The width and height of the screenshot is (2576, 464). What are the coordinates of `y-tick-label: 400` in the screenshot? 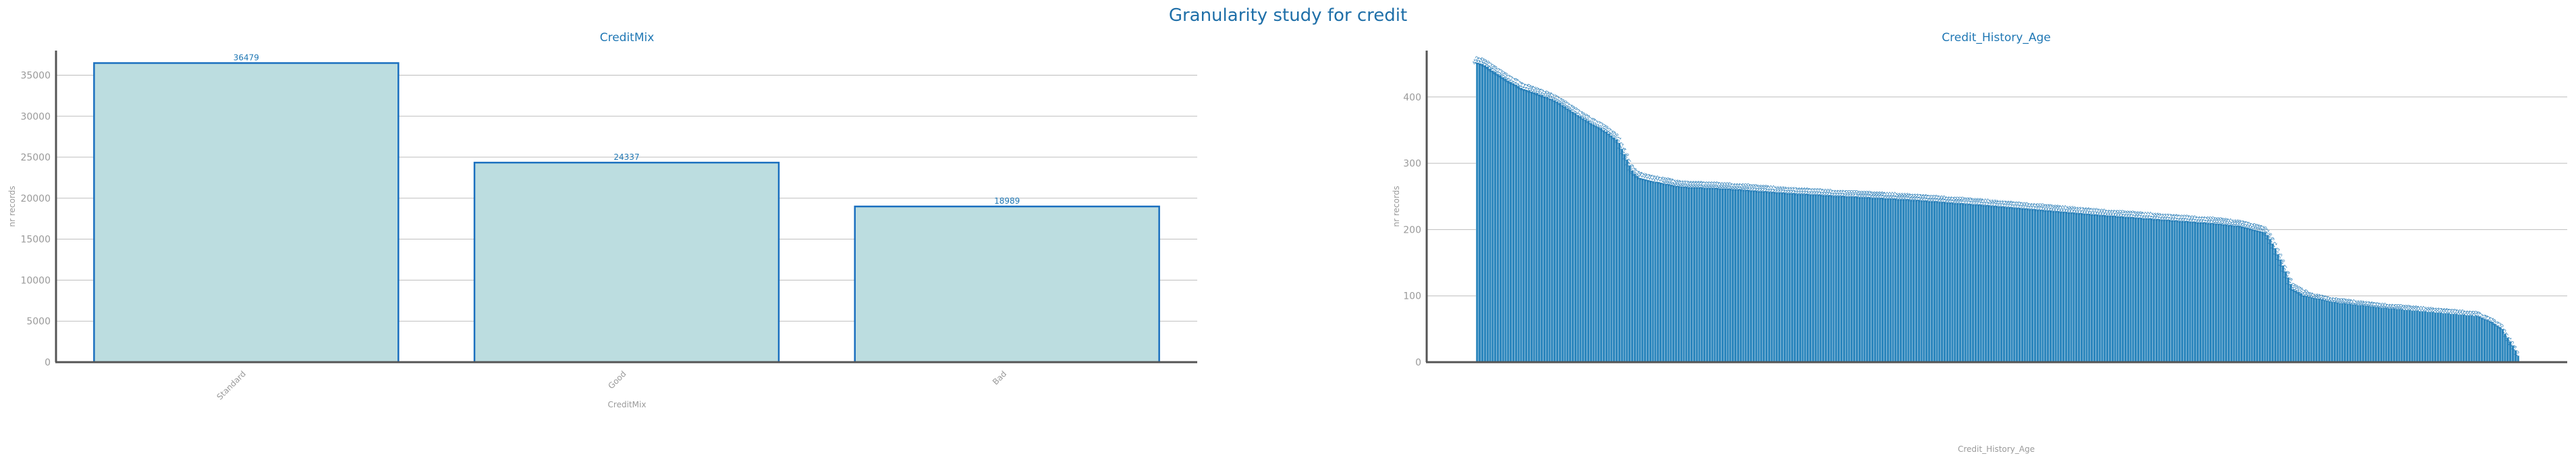 It's located at (1412, 98).